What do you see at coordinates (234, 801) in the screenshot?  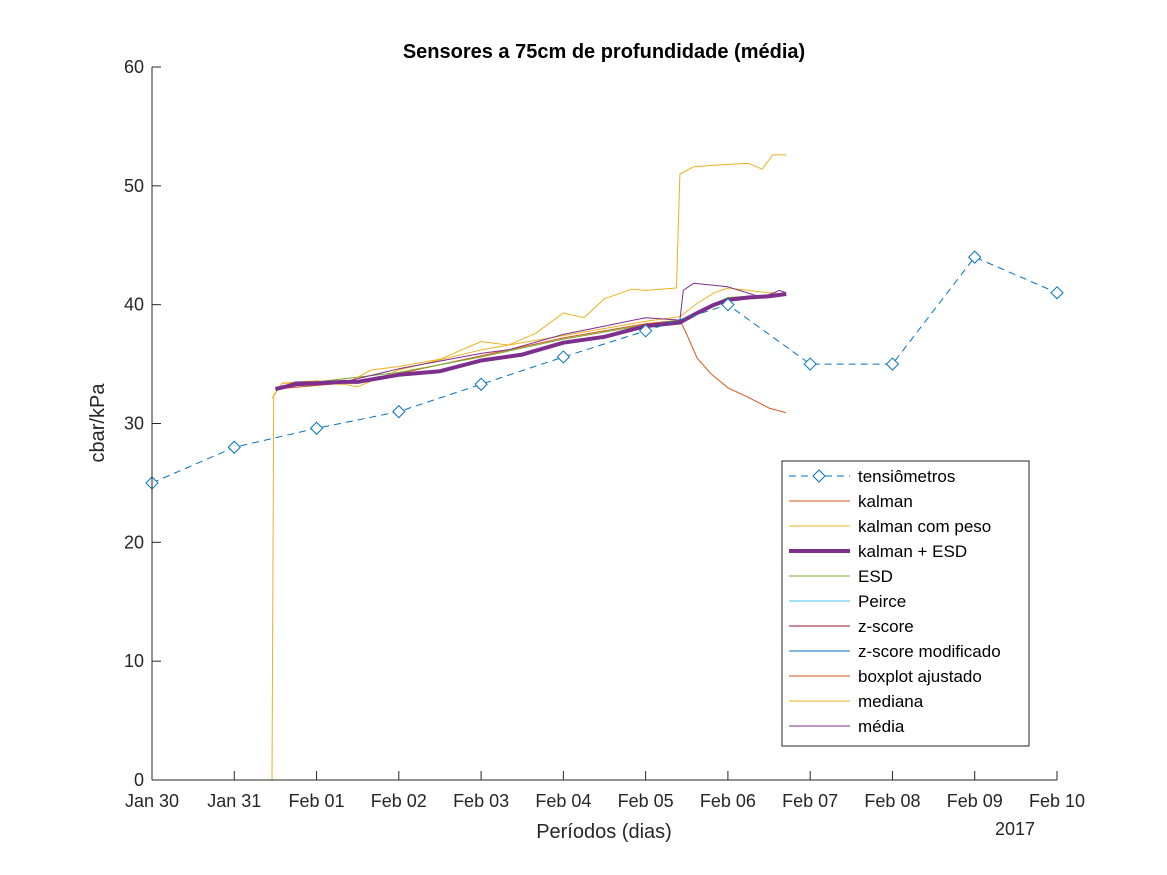 I see `x-tick-label: Jan 31` at bounding box center [234, 801].